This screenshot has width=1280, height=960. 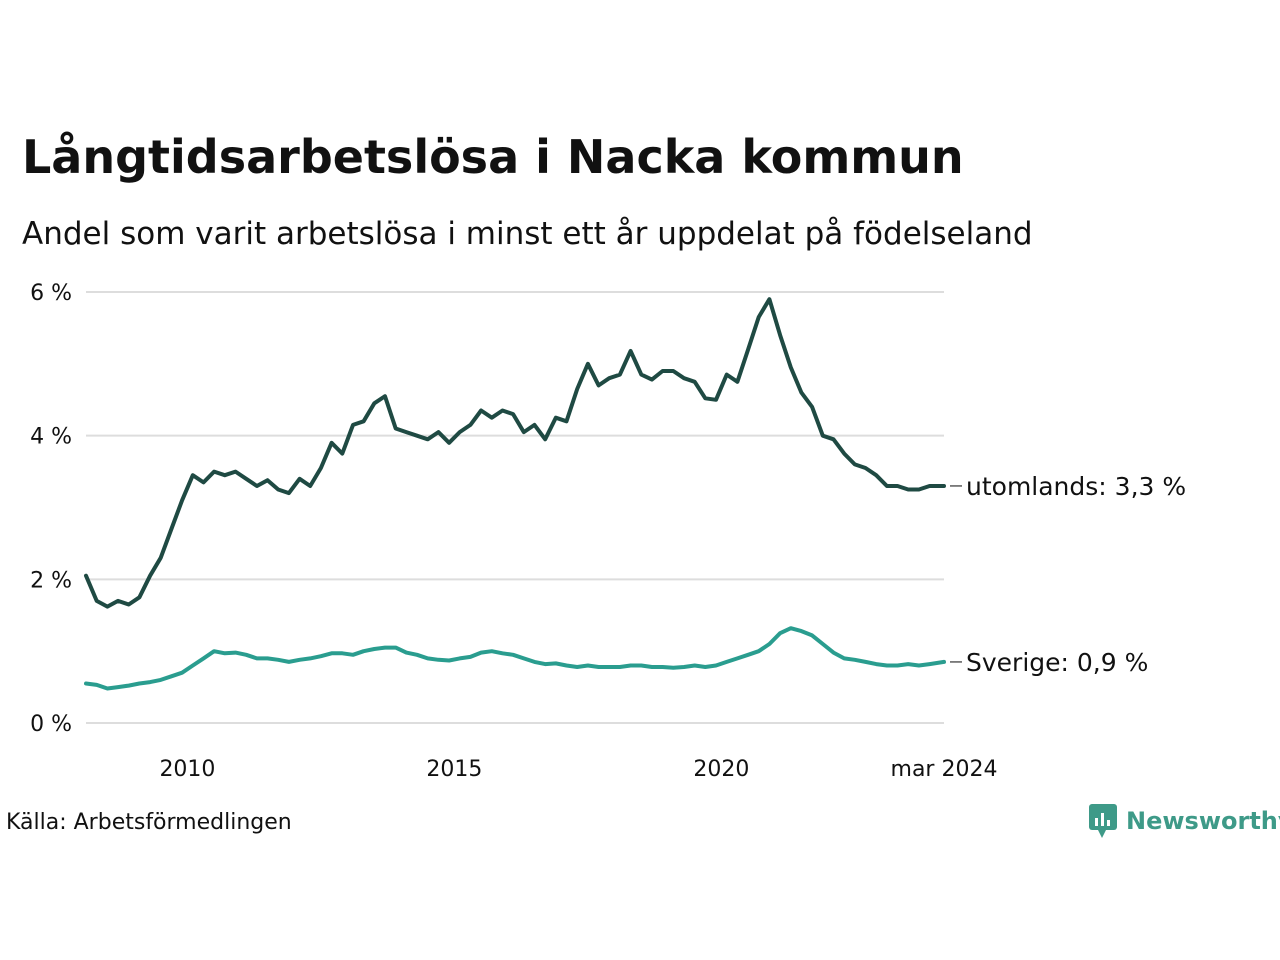 What do you see at coordinates (1103, 821) in the screenshot?
I see `newsworthy-logo-icon` at bounding box center [1103, 821].